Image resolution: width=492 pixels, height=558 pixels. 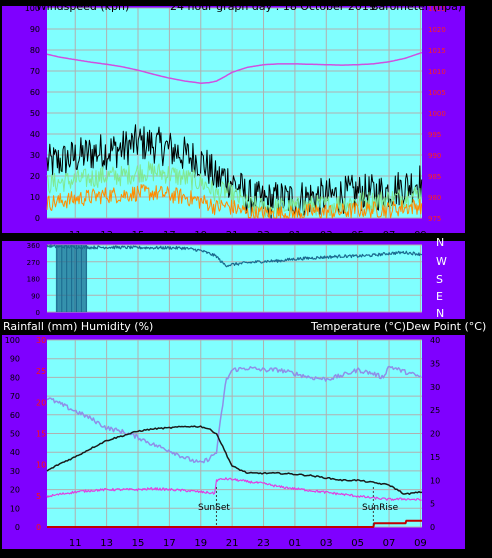 I want to click on direction-tick-label: 360, so click(x=33, y=246).